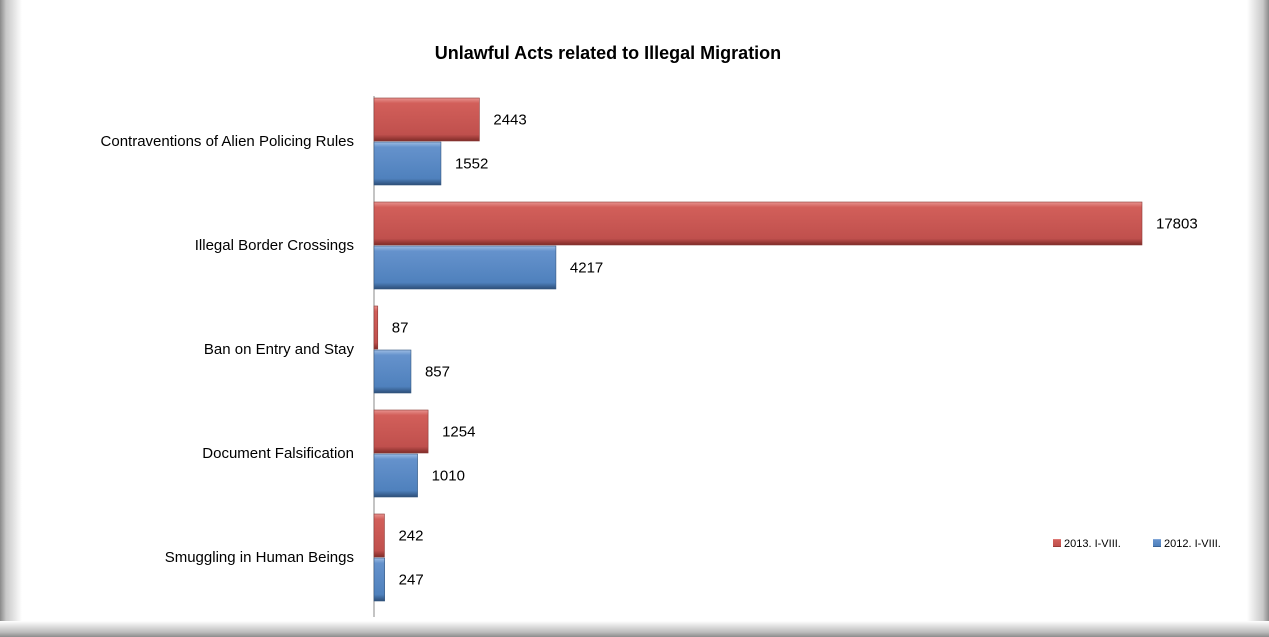 This screenshot has height=637, width=1269. I want to click on data-label-2012: 857, so click(437, 372).